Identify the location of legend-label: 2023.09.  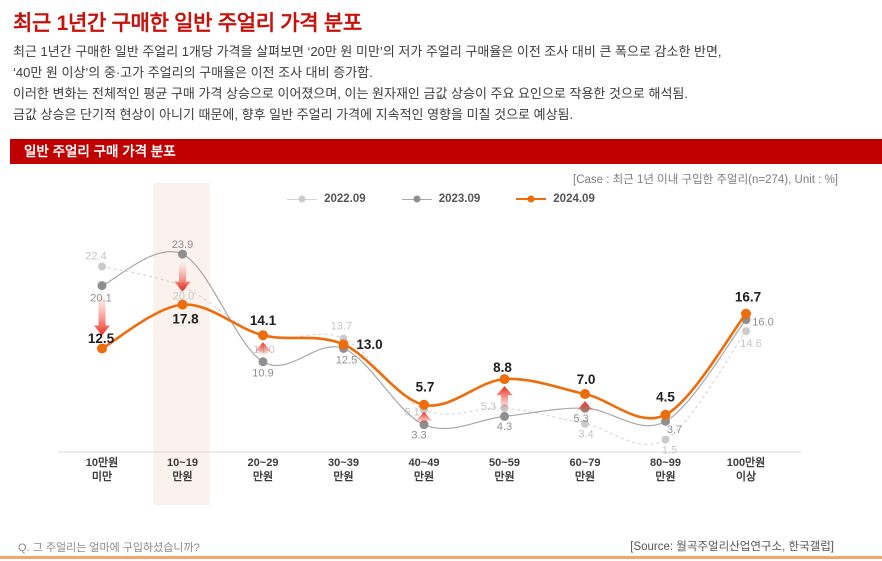
(459, 199).